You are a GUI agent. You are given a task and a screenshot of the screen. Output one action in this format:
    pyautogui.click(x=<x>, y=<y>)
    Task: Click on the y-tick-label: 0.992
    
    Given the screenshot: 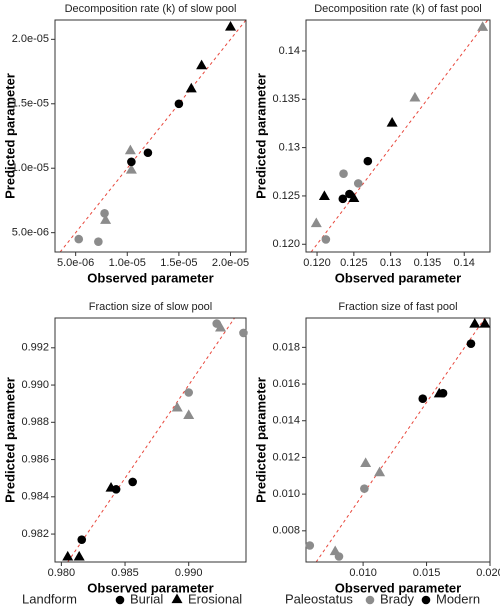 What is the action you would take?
    pyautogui.click(x=35, y=348)
    